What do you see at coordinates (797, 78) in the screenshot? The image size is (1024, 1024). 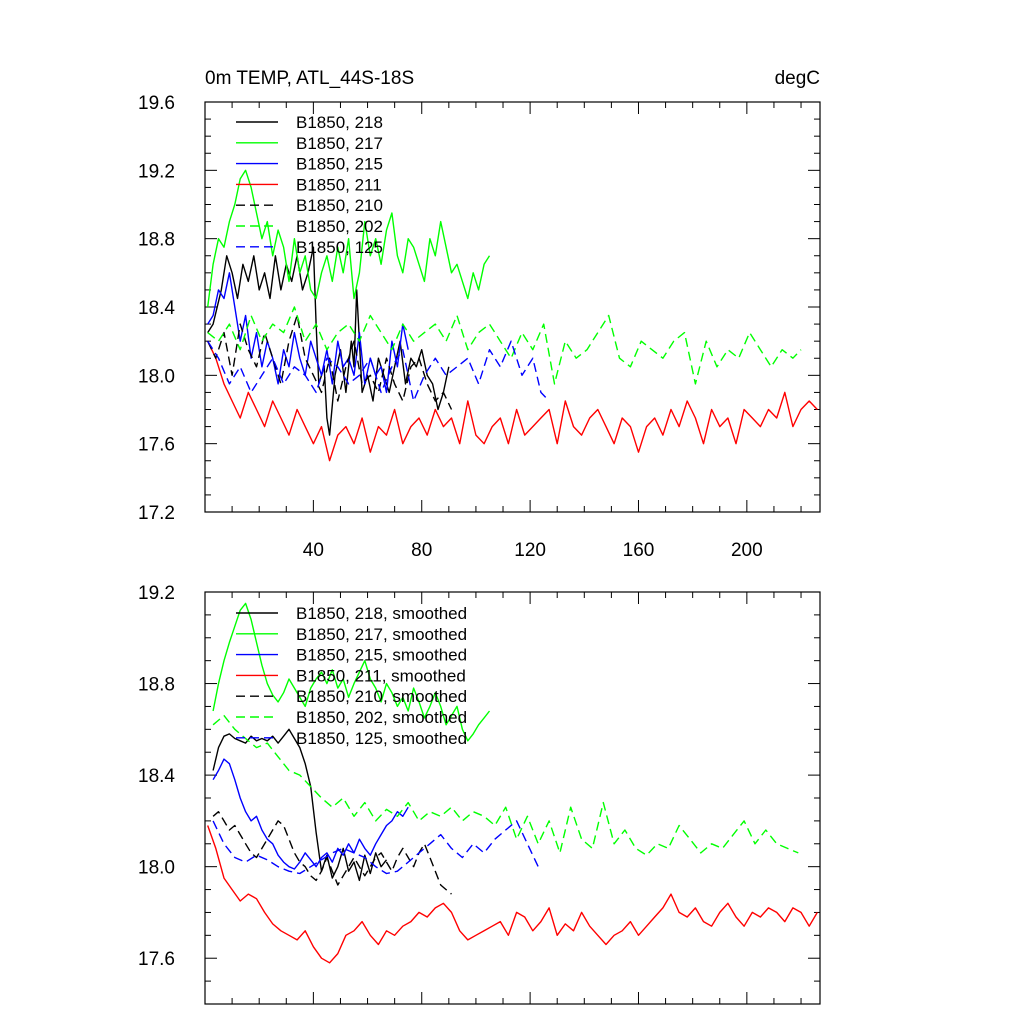 I see `units-label: degC` at bounding box center [797, 78].